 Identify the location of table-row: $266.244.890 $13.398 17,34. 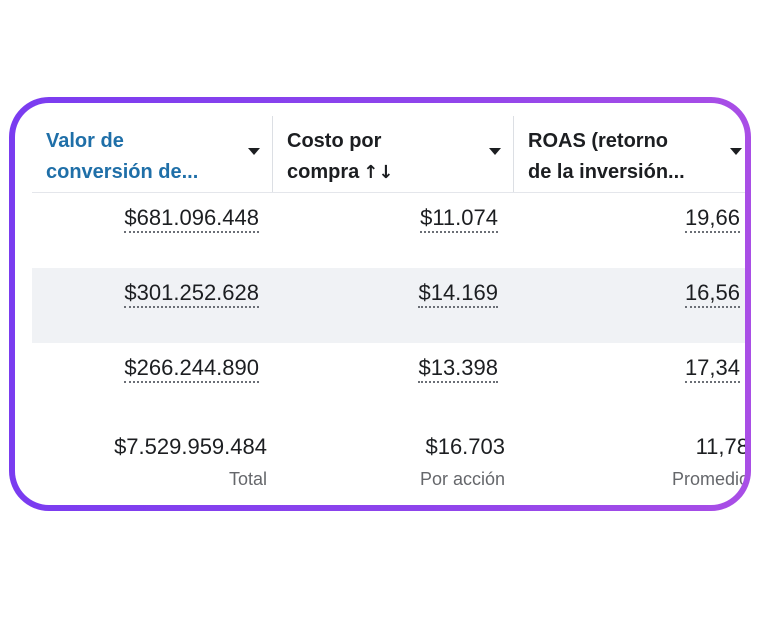
(388, 380).